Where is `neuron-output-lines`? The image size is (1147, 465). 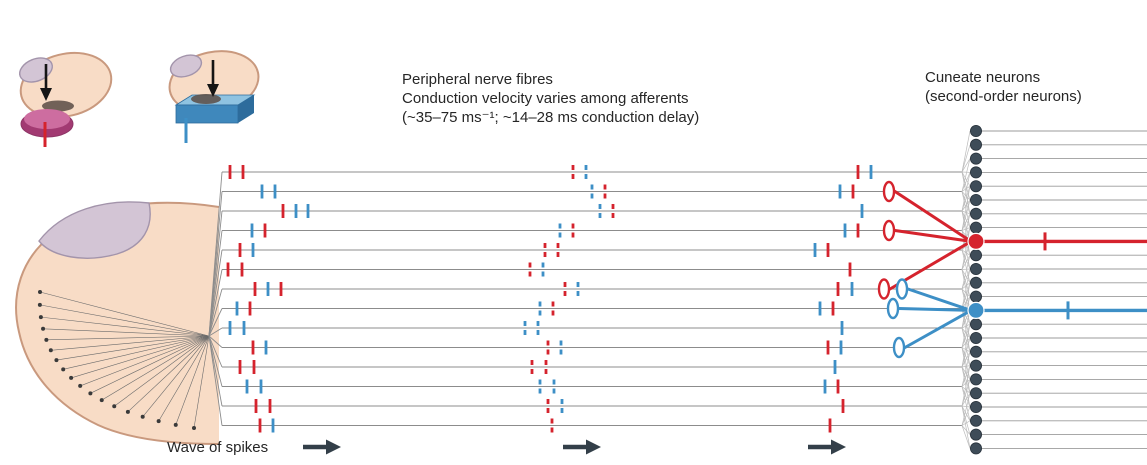
neuron-output-lines is located at coordinates (1064, 289).